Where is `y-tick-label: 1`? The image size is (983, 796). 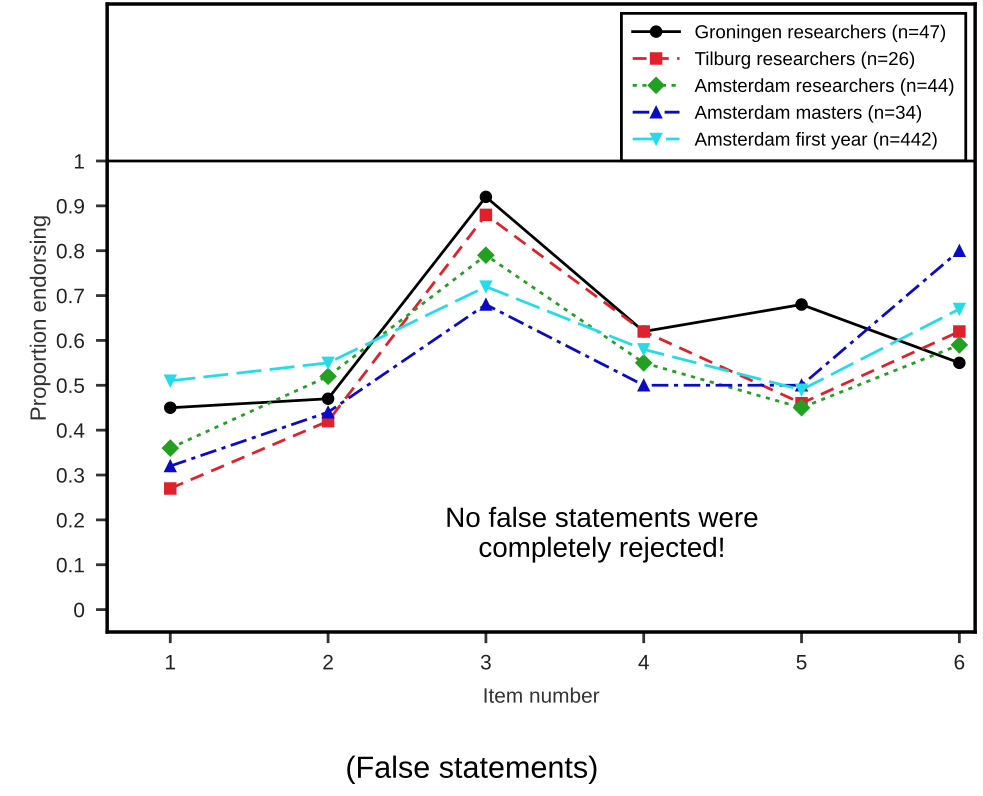 y-tick-label: 1 is located at coordinates (79, 161).